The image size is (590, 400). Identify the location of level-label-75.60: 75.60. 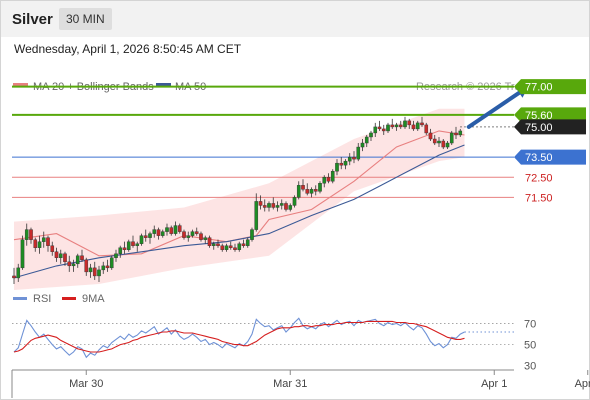
(539, 116).